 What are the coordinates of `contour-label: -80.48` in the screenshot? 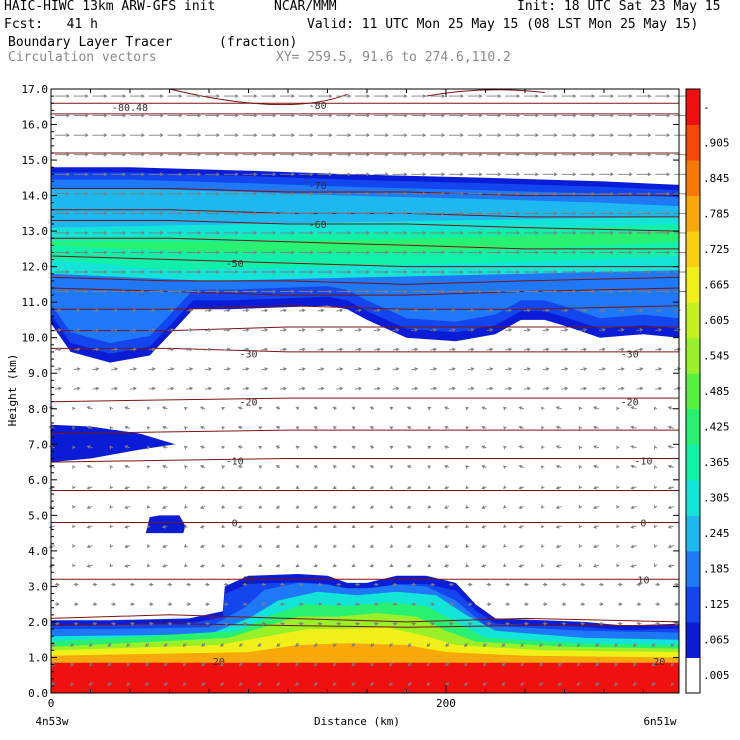 It's located at (130, 108).